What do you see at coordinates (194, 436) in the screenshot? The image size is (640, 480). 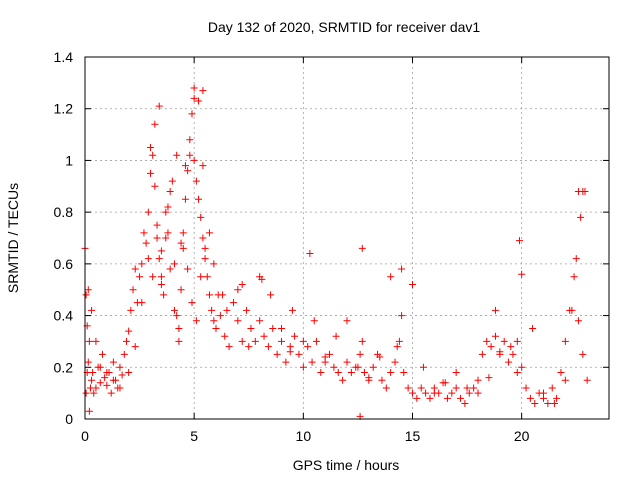 I see `x-tick-label: 5` at bounding box center [194, 436].